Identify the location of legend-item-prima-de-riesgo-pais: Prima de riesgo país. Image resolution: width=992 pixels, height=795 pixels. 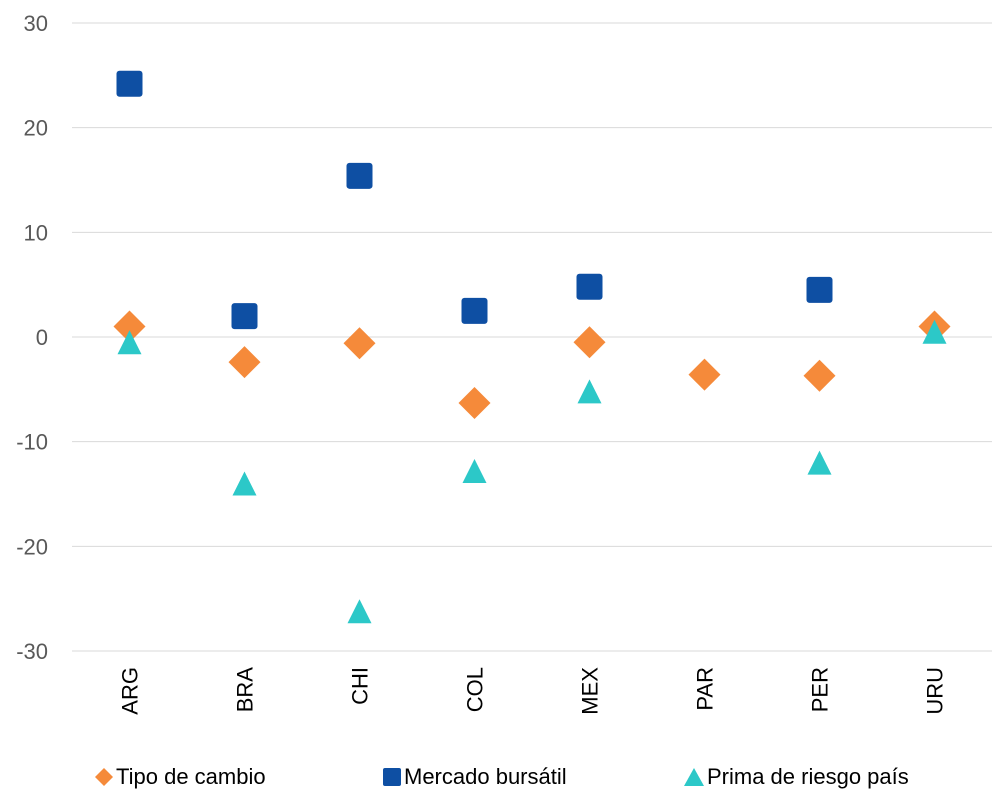
(796, 777).